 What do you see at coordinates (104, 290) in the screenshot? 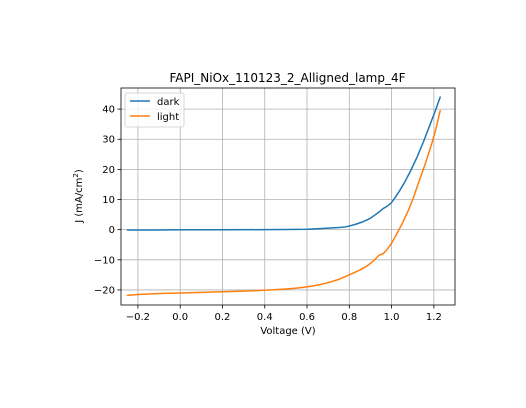
I see `y-tick-label: −20` at bounding box center [104, 290].